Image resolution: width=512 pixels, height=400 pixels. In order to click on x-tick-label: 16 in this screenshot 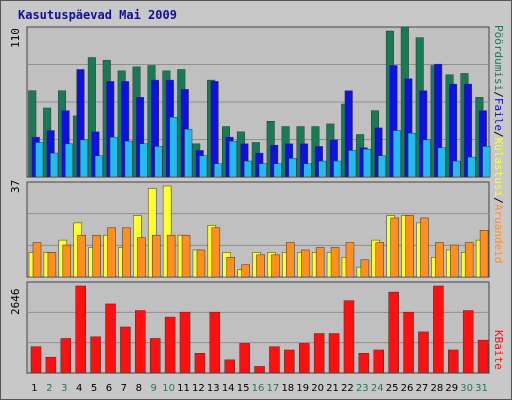, I will do `click(258, 388)`.